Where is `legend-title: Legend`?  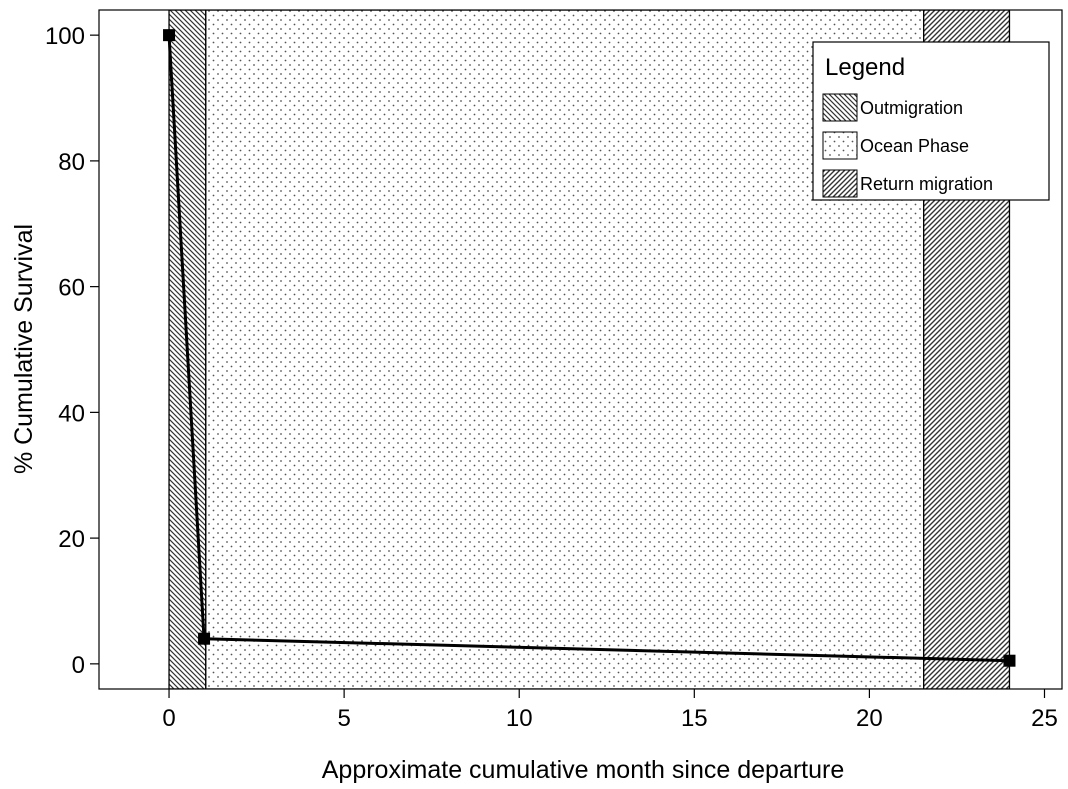 legend-title: Legend is located at coordinates (865, 67).